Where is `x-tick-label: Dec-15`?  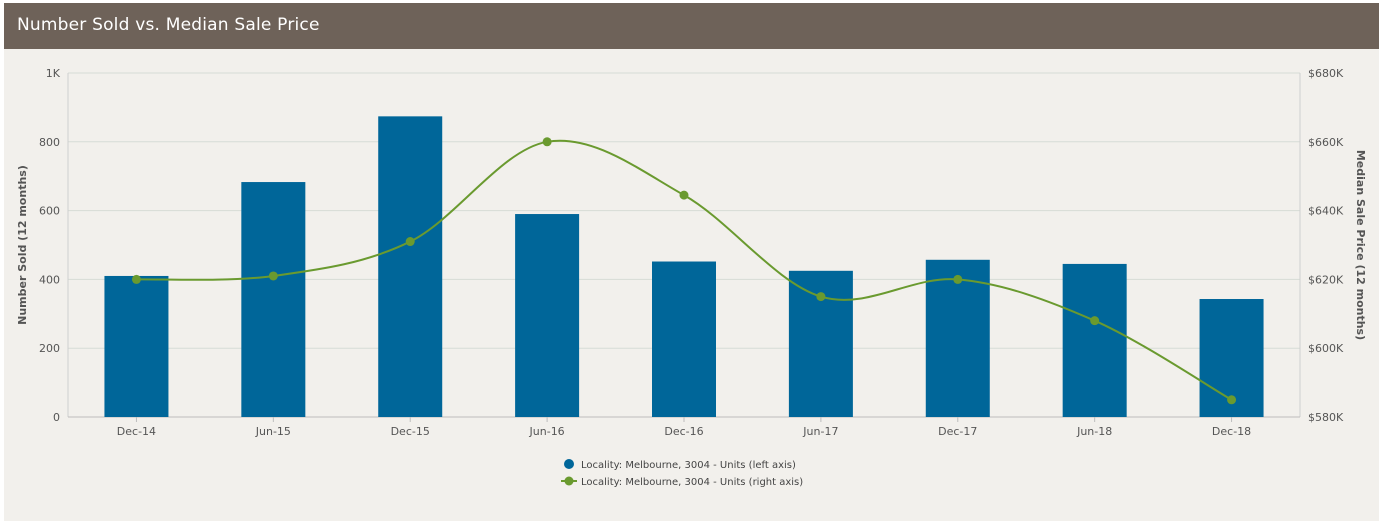 x-tick-label: Dec-15 is located at coordinates (410, 431).